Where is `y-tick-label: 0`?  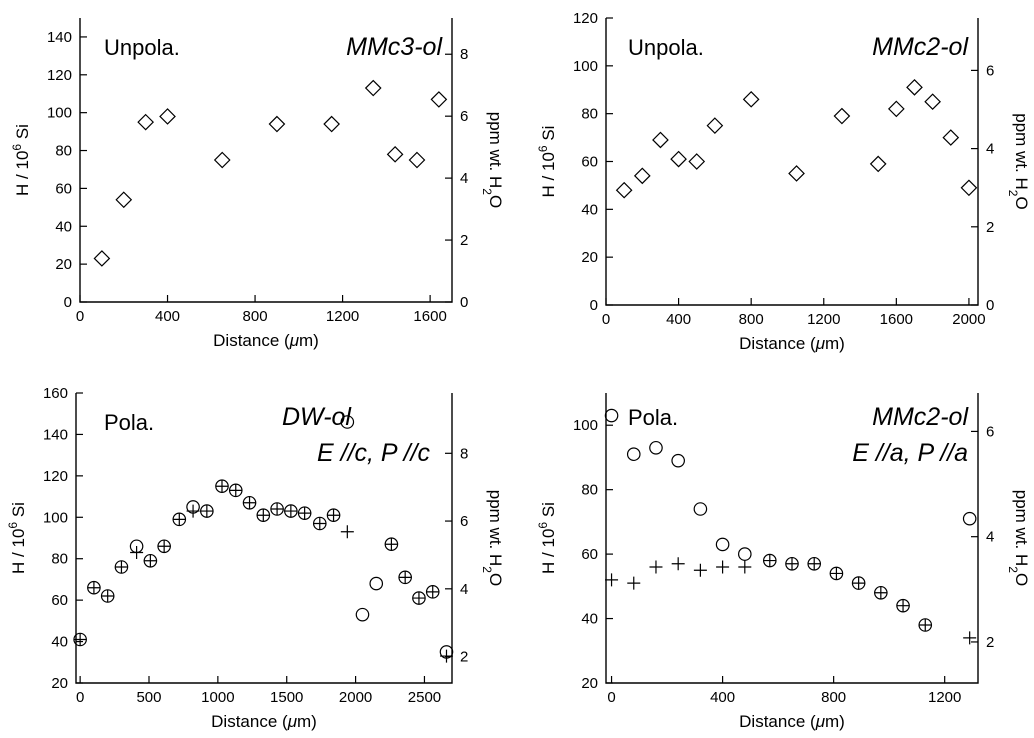 y-tick-label: 0 is located at coordinates (594, 305).